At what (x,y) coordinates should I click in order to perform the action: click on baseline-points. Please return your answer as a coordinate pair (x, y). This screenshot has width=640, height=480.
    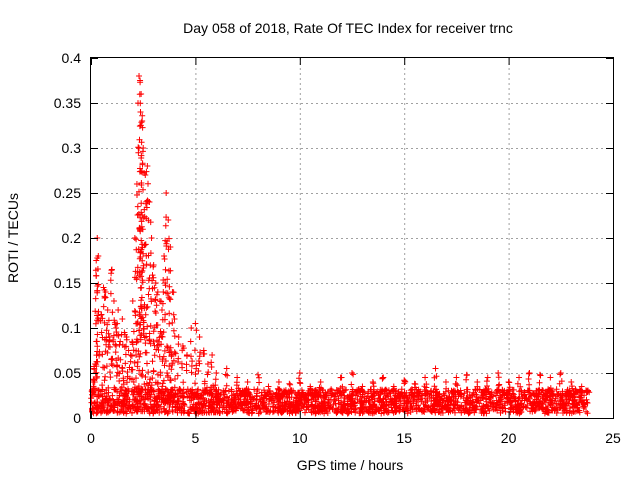
    Looking at the image, I should click on (339, 401).